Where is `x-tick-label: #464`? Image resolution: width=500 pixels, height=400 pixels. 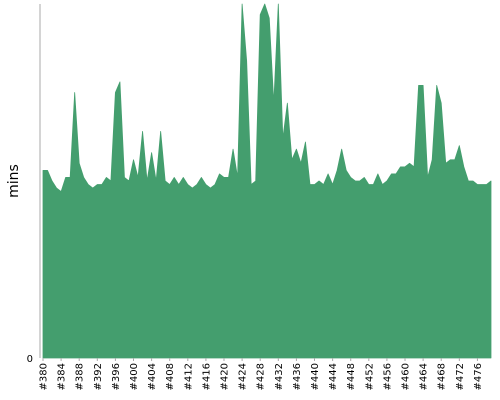
x-tick-label: #464 is located at coordinates (424, 376).